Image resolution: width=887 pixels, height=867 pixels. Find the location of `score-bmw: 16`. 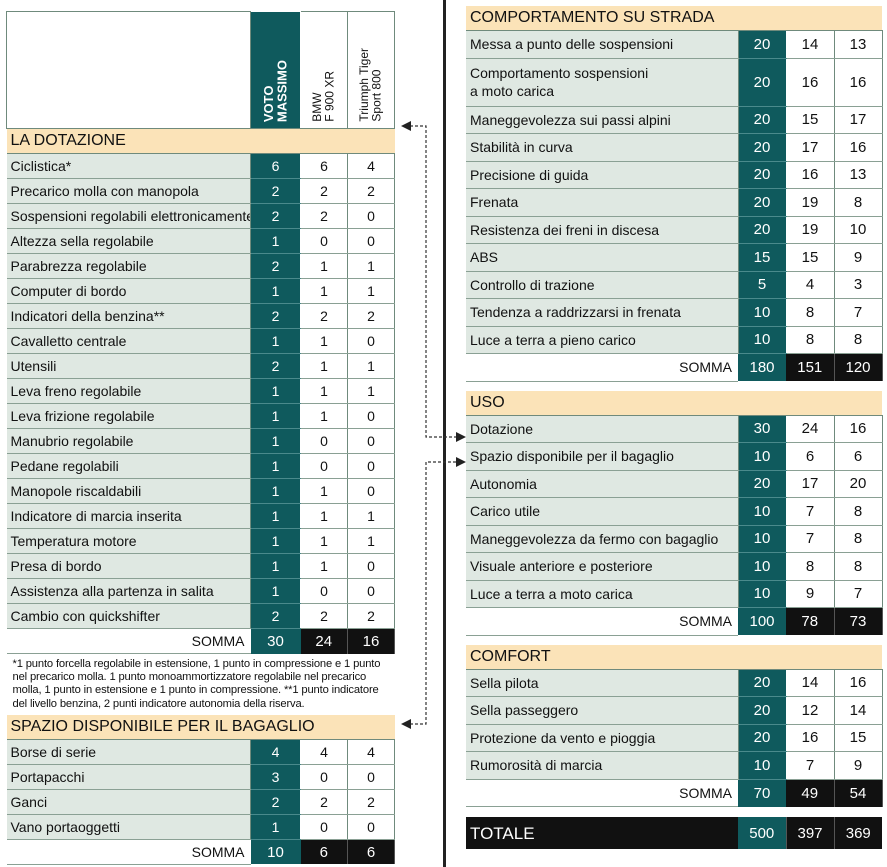

score-bmw: 16 is located at coordinates (810, 738).